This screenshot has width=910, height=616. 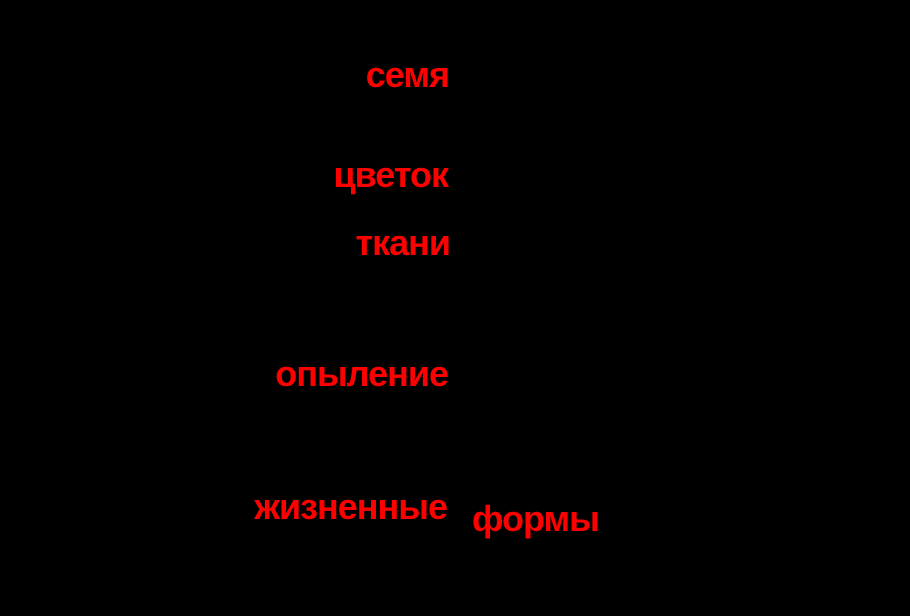 I want to click on trait-label-pollination: опыление, so click(x=362, y=373).